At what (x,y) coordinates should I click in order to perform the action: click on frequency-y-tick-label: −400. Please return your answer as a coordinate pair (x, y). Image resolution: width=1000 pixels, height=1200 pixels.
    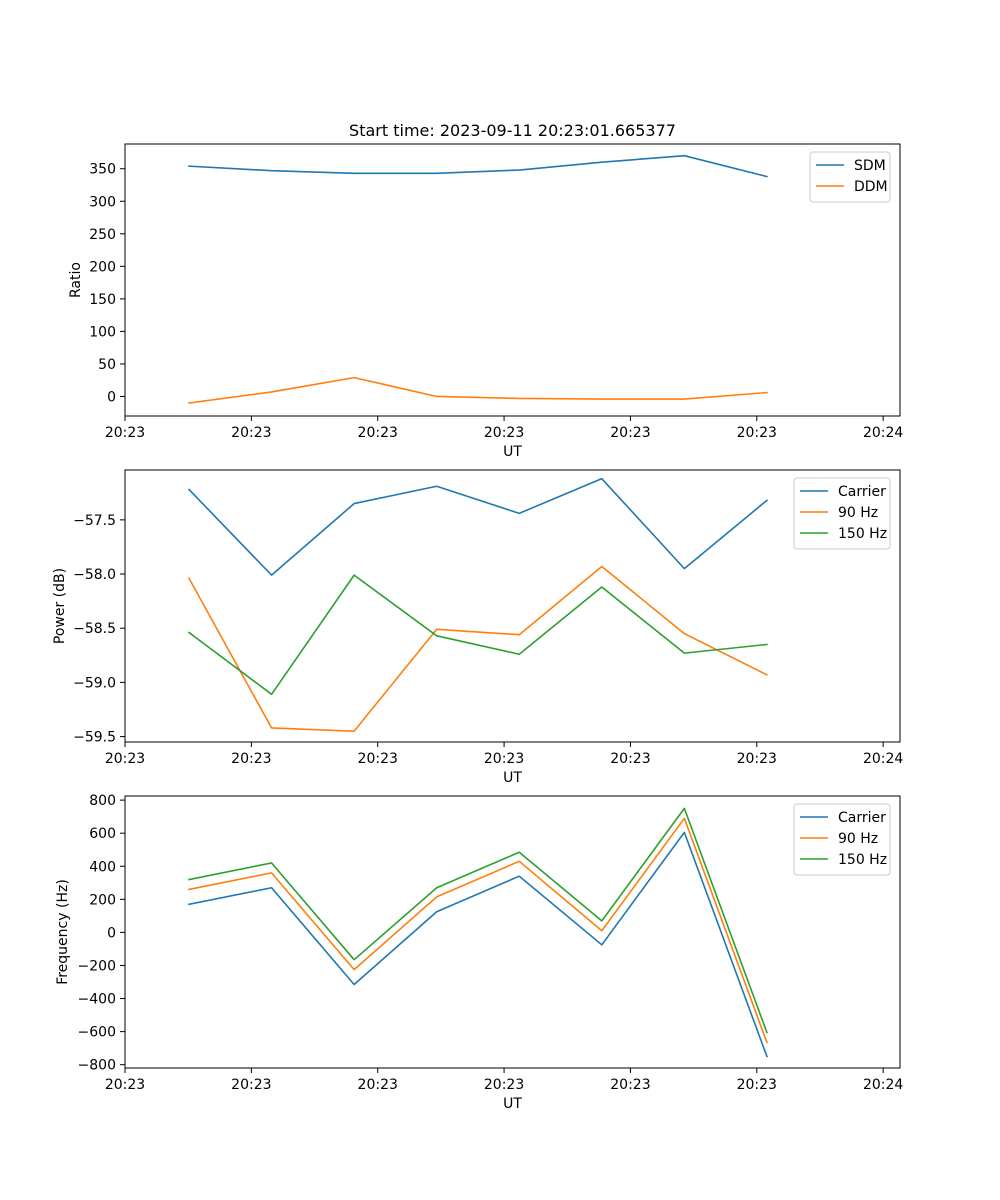
    Looking at the image, I should click on (97, 1000).